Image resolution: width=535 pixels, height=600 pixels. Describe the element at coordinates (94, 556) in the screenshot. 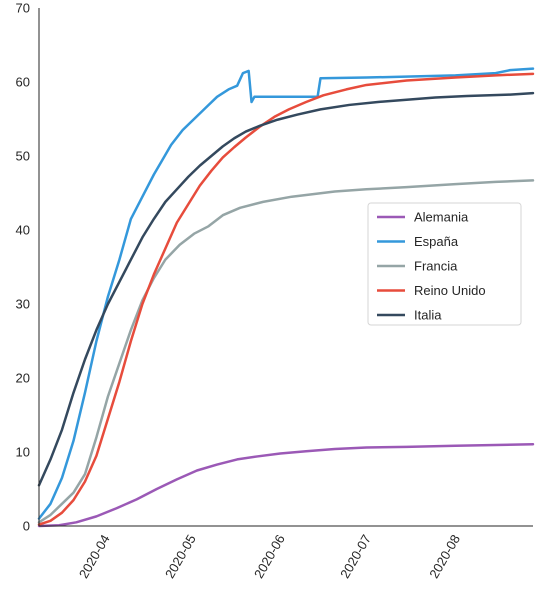

I see `x-tick-label: 2020-04` at that location.